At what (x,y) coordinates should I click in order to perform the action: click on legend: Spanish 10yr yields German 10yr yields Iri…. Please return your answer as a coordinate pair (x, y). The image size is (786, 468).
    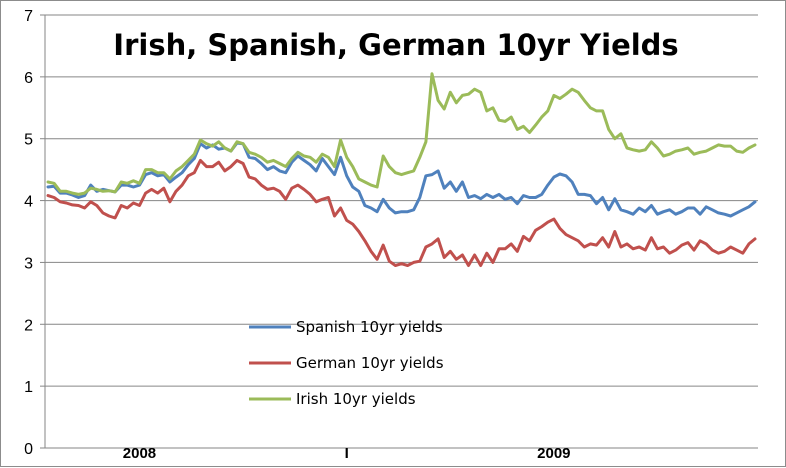
    Looking at the image, I should click on (346, 363).